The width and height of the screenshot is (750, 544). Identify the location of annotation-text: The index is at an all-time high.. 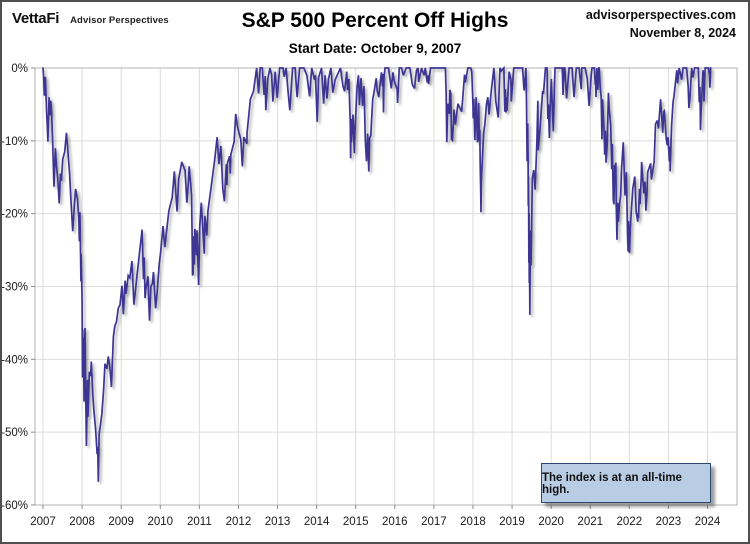
(612, 484).